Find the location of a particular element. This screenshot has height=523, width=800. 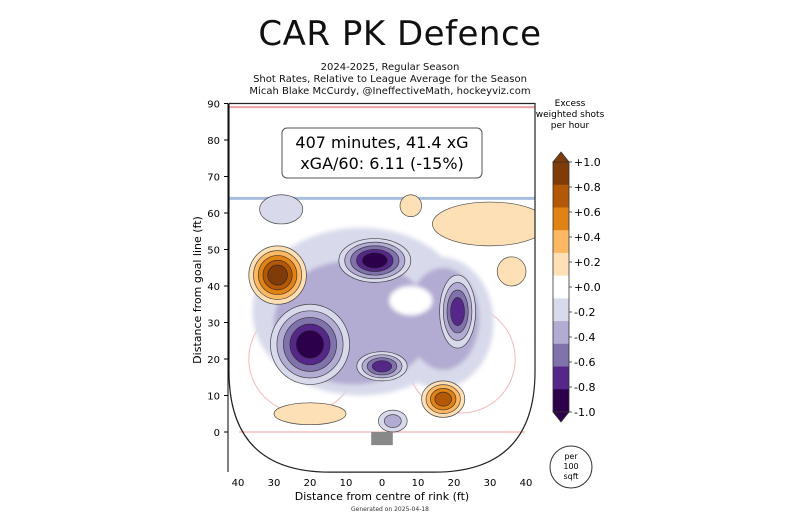

scale-badge-line-2: 100 is located at coordinates (570, 466).